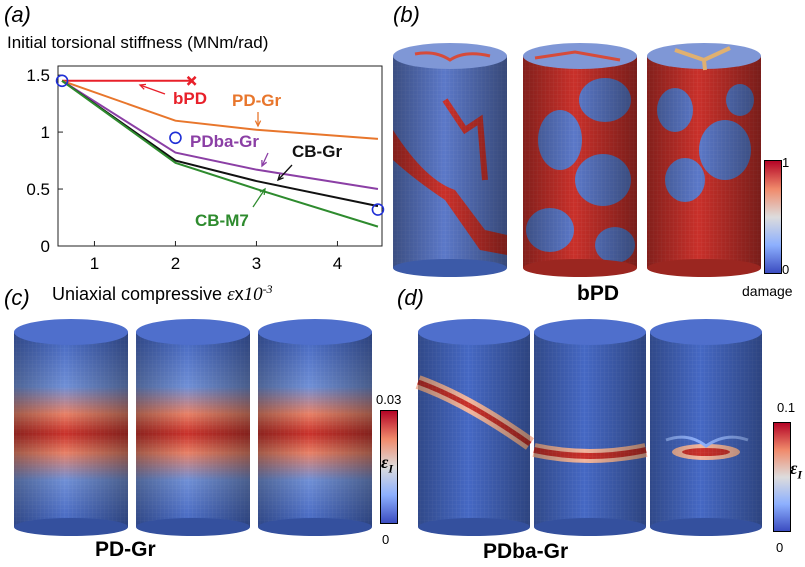 This screenshot has height=567, width=805. Describe the element at coordinates (222, 220) in the screenshot. I see `annotation-cb-m7: CB-M7` at that location.